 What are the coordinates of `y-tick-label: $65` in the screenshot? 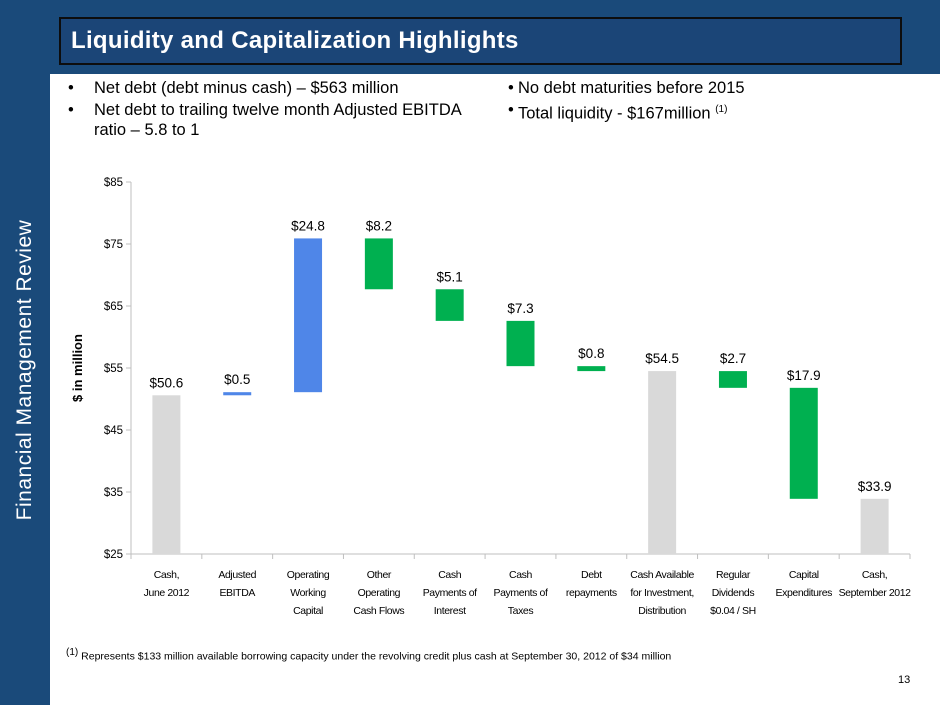 It's located at (113, 307).